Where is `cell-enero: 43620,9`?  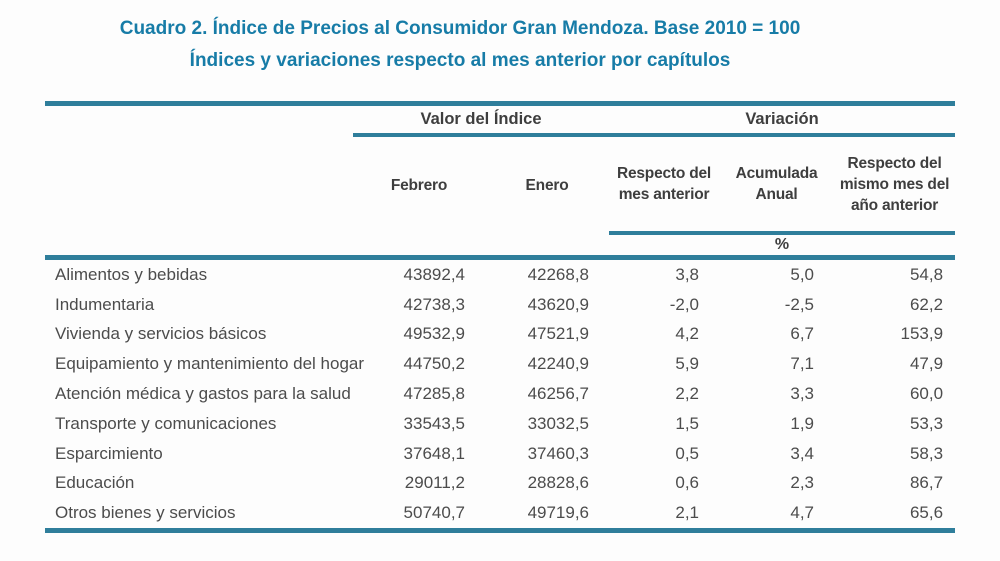
cell-enero: 43620,9 is located at coordinates (558, 304).